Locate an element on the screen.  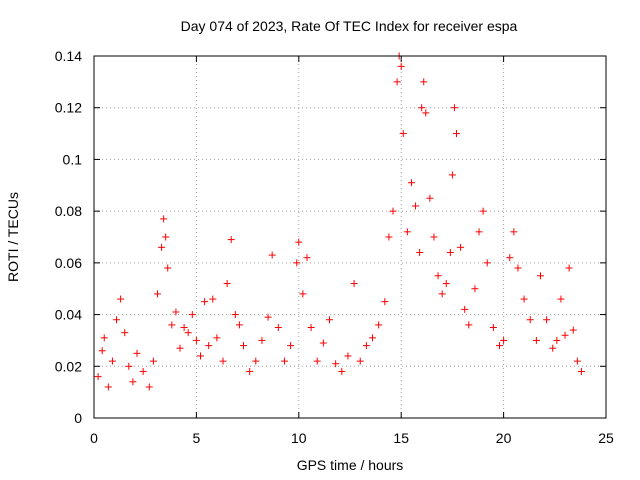
y-tick-label: 0.14 is located at coordinates (68, 56).